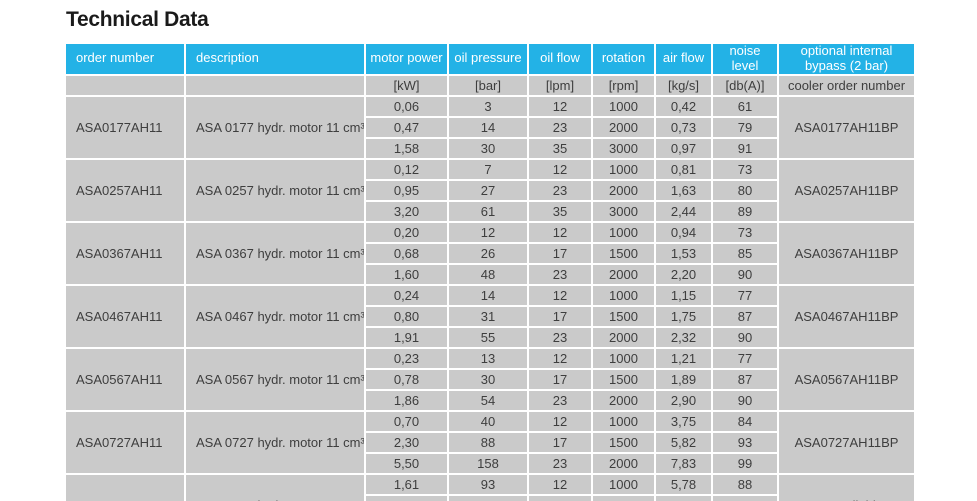 The width and height of the screenshot is (977, 501). Describe the element at coordinates (488, 106) in the screenshot. I see `value-cell: 3` at that location.